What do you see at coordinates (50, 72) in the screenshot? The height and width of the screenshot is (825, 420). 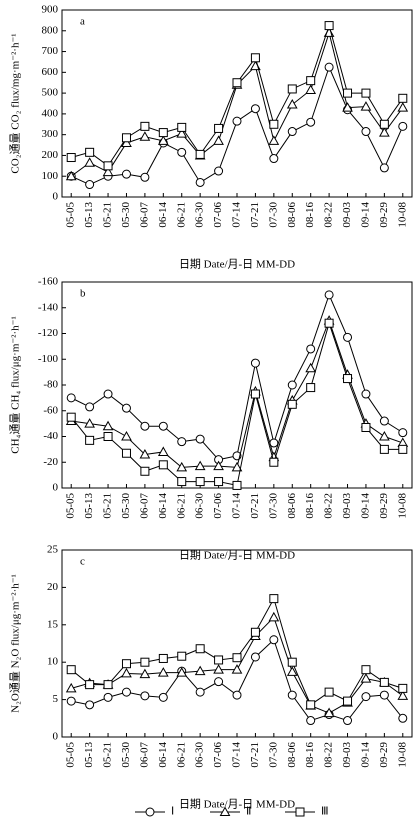 I see `y-tick-label: 600` at bounding box center [50, 72].